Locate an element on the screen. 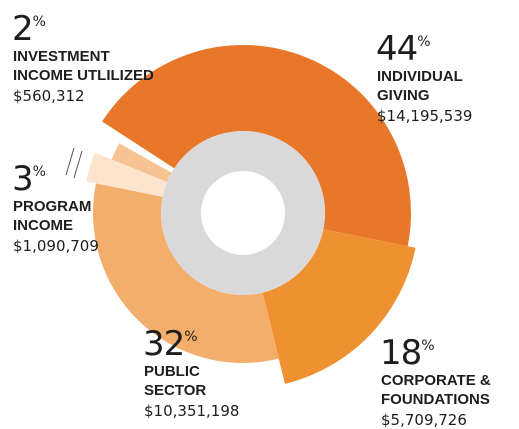 This screenshot has height=429, width=519. category-label: GIVING is located at coordinates (403, 95).